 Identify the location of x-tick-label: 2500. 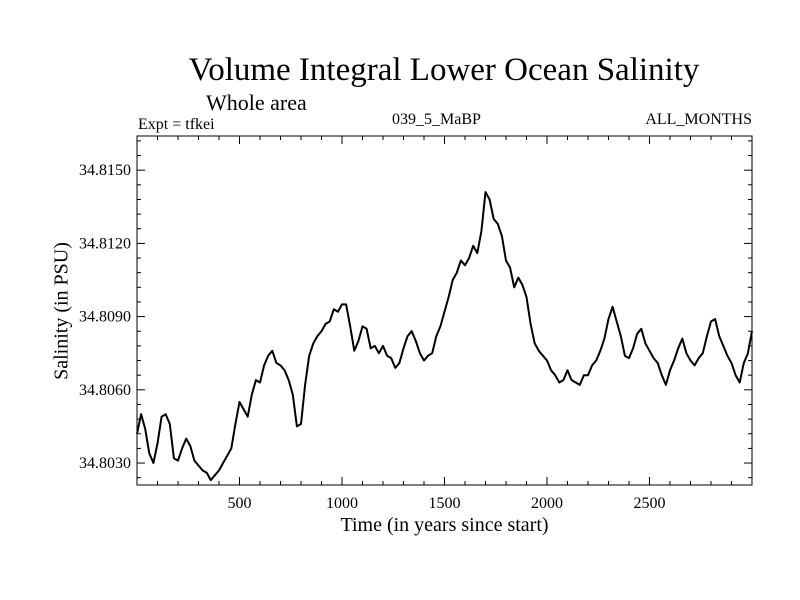
(650, 503).